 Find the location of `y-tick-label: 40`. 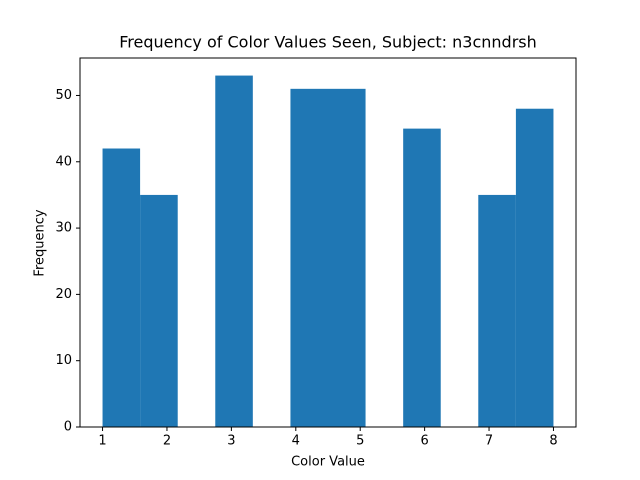

y-tick-label: 40 is located at coordinates (63, 161).